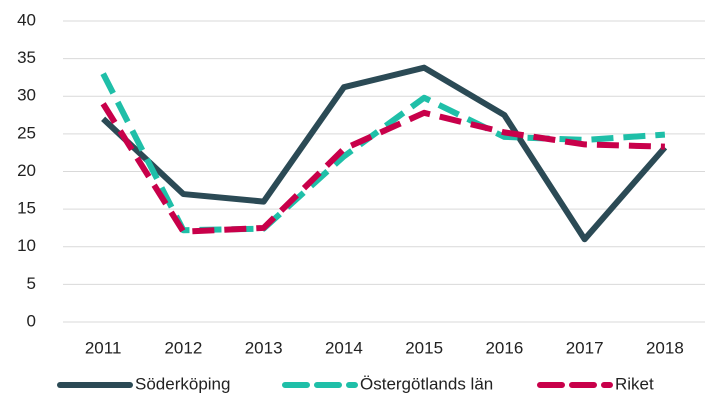 The width and height of the screenshot is (708, 401). What do you see at coordinates (504, 347) in the screenshot?
I see `x-tick-label: 2016` at bounding box center [504, 347].